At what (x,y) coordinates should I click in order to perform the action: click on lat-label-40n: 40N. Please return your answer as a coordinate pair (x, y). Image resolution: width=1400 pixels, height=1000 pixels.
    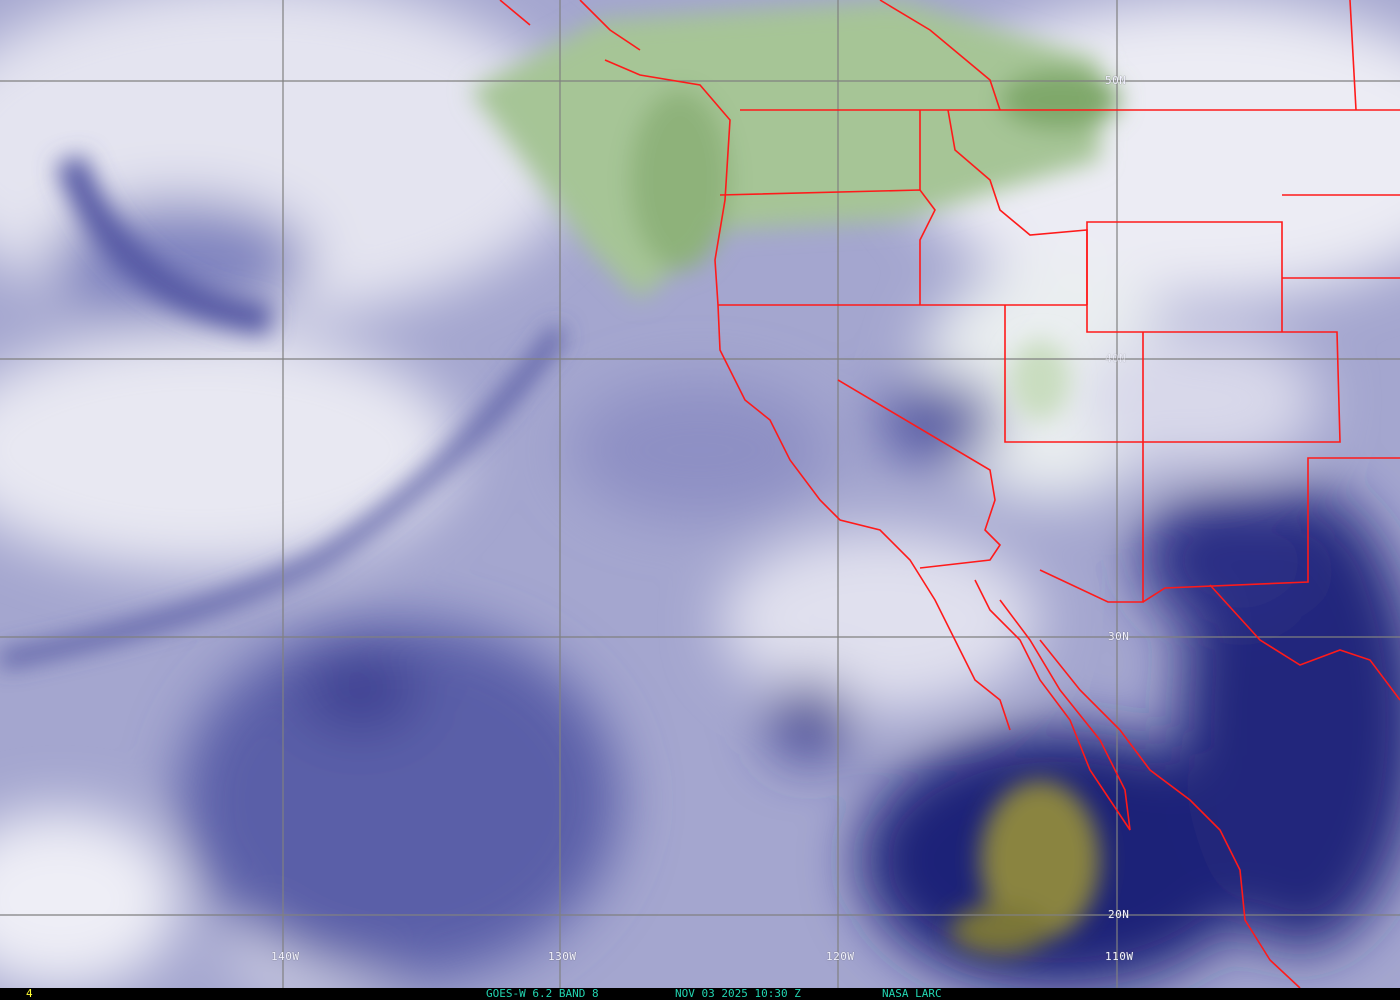
    Looking at the image, I should click on (1116, 358).